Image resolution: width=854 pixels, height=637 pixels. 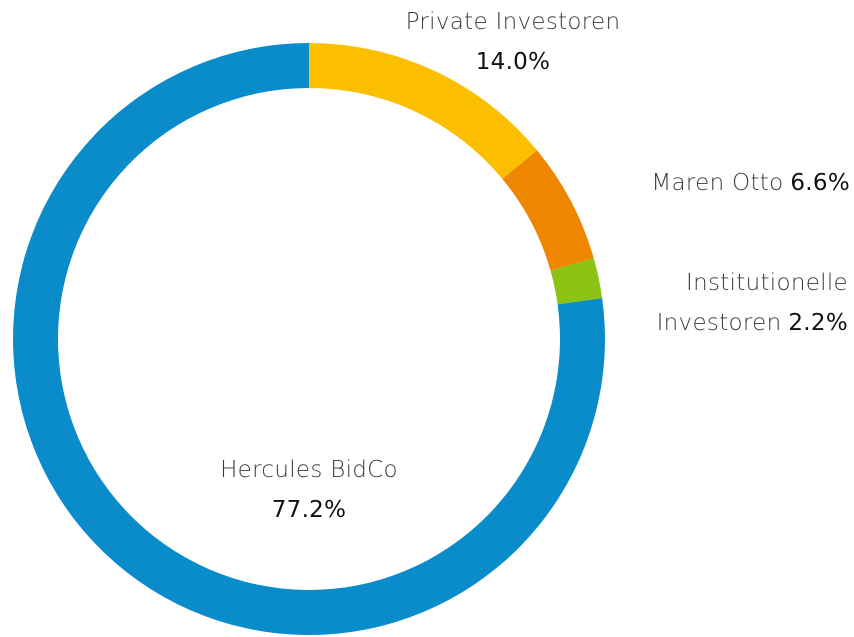 I want to click on category-name: Institutionelle Investoren, so click(x=752, y=303).